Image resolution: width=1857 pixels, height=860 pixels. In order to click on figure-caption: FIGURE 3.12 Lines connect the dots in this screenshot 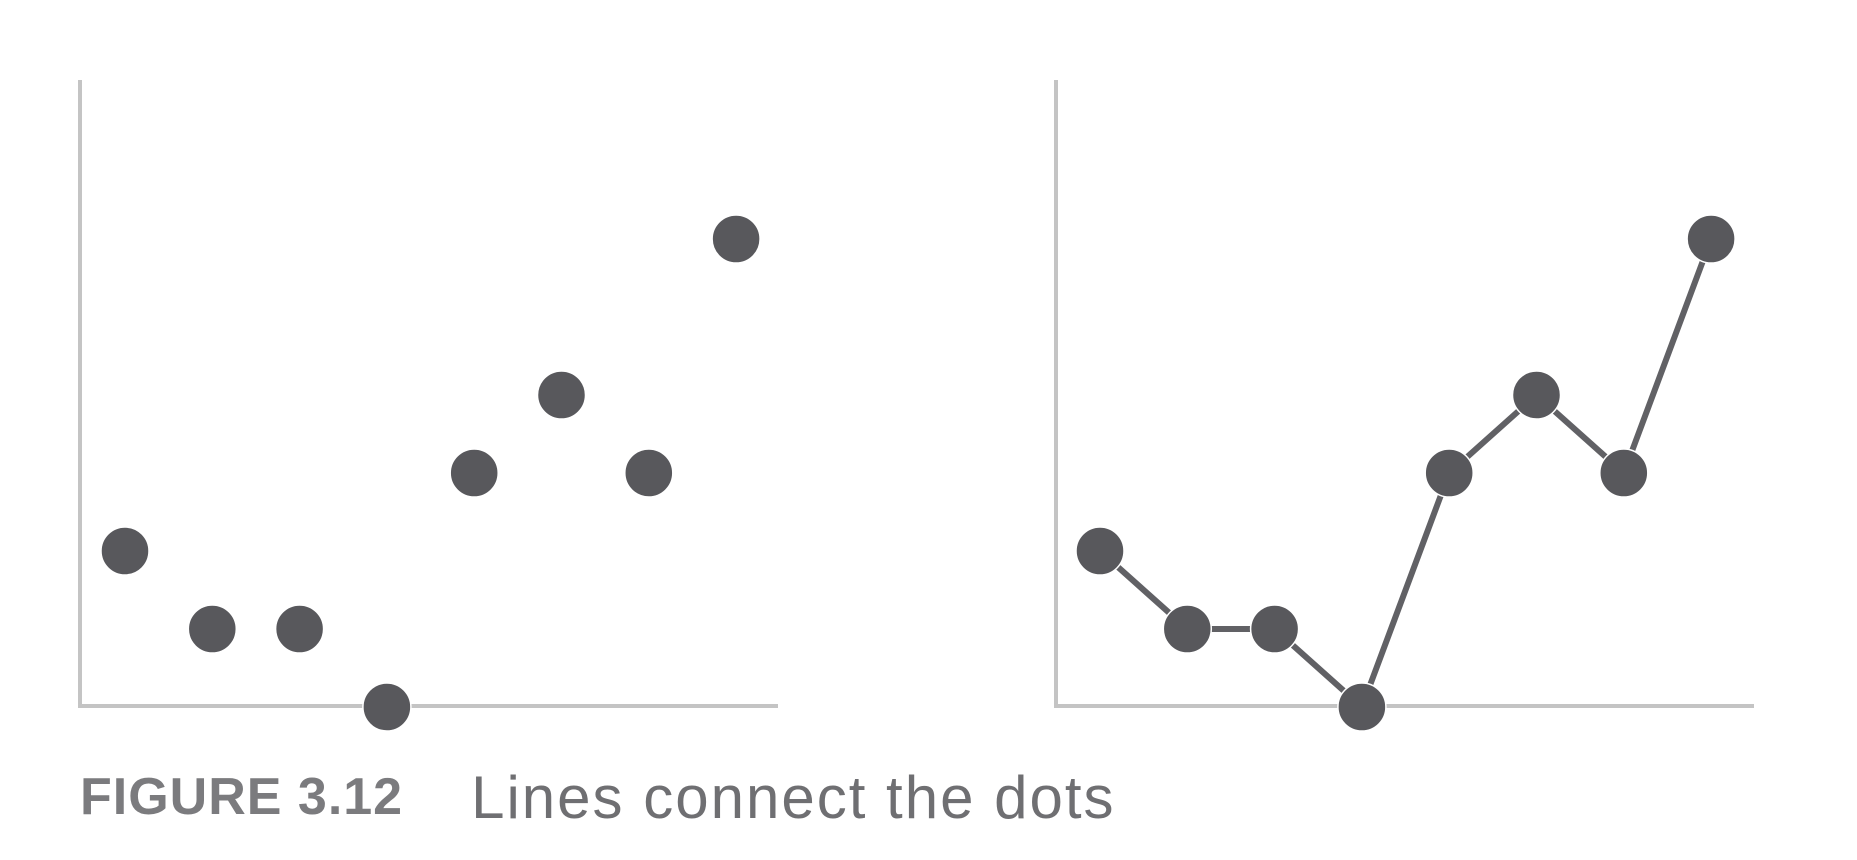, I will do `click(598, 797)`.